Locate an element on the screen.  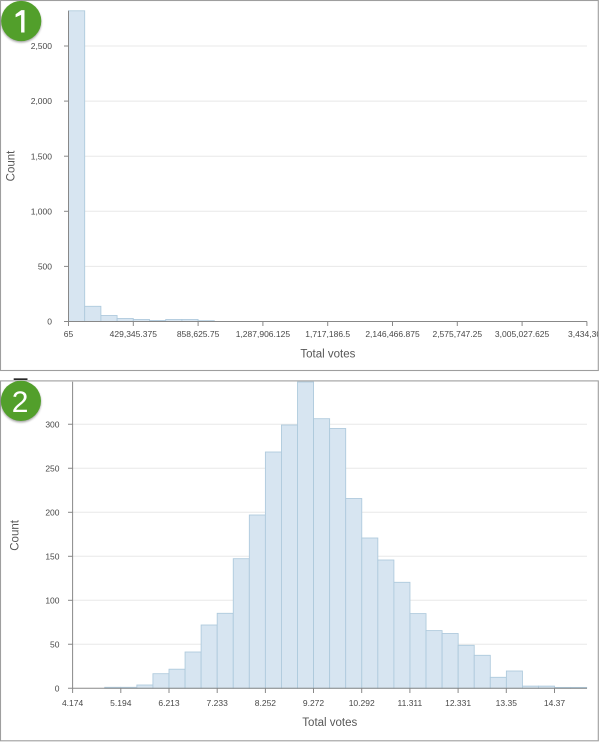
svg-text: 65 is located at coordinates (69, 334).